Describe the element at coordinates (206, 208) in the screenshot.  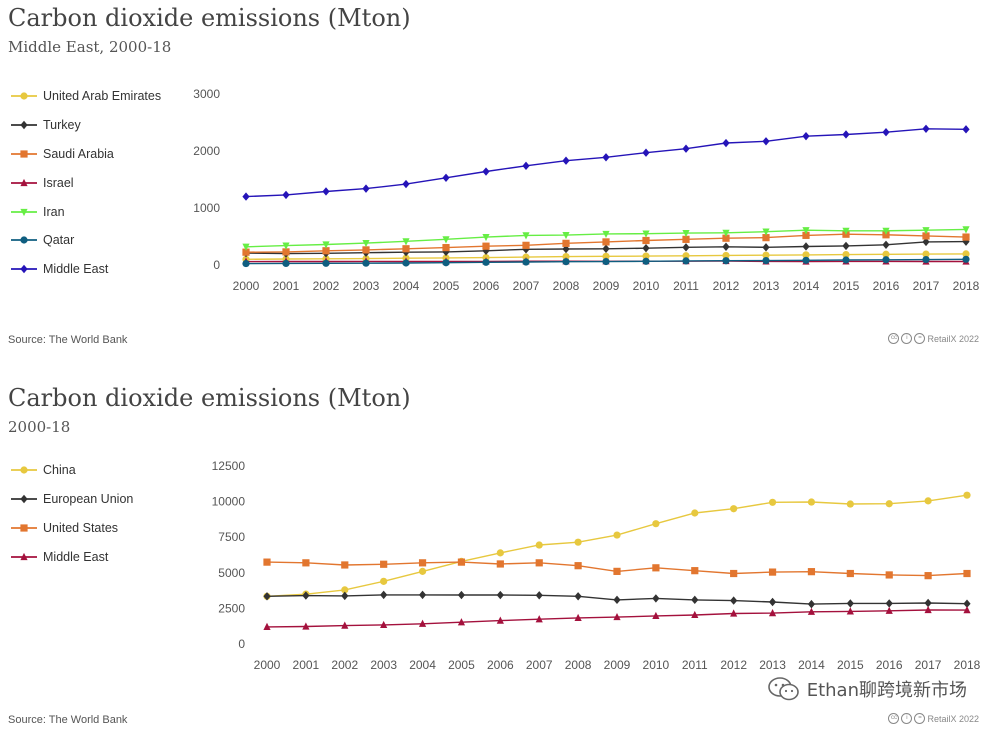
I see `y-tick-label: 1000` at that location.